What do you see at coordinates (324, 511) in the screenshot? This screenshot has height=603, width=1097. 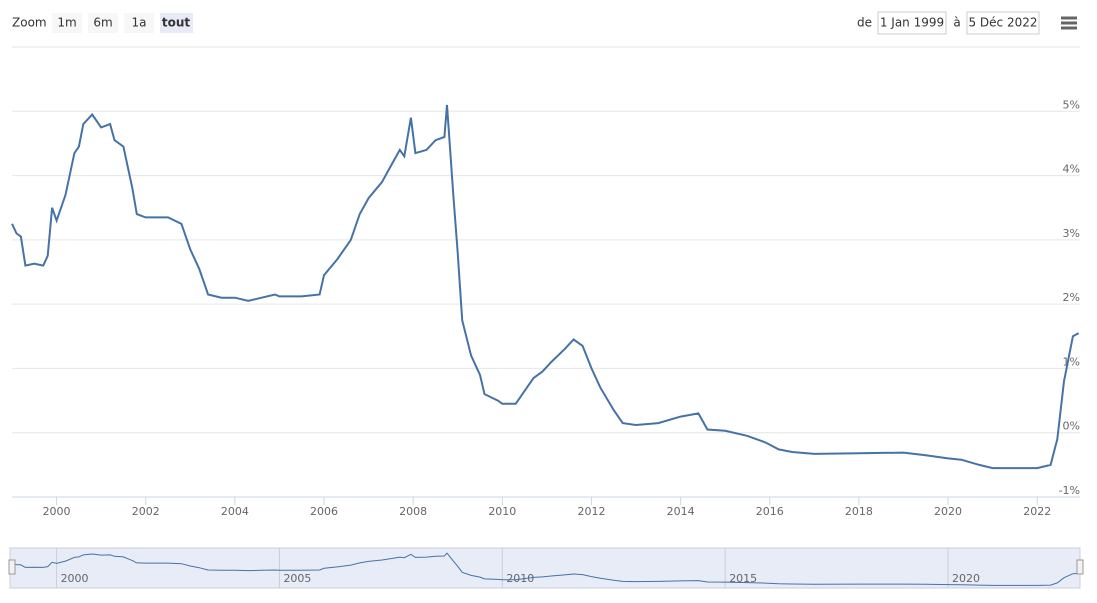 I see `x-tick-label: 2006` at bounding box center [324, 511].